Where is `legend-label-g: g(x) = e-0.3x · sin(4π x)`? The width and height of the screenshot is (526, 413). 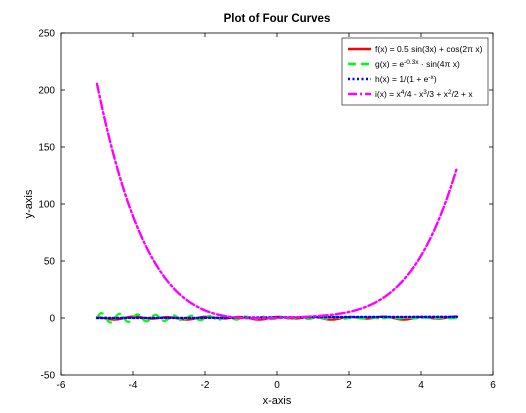 legend-label-g: g(x) = e-0.3x · sin(4π x) is located at coordinates (417, 64).